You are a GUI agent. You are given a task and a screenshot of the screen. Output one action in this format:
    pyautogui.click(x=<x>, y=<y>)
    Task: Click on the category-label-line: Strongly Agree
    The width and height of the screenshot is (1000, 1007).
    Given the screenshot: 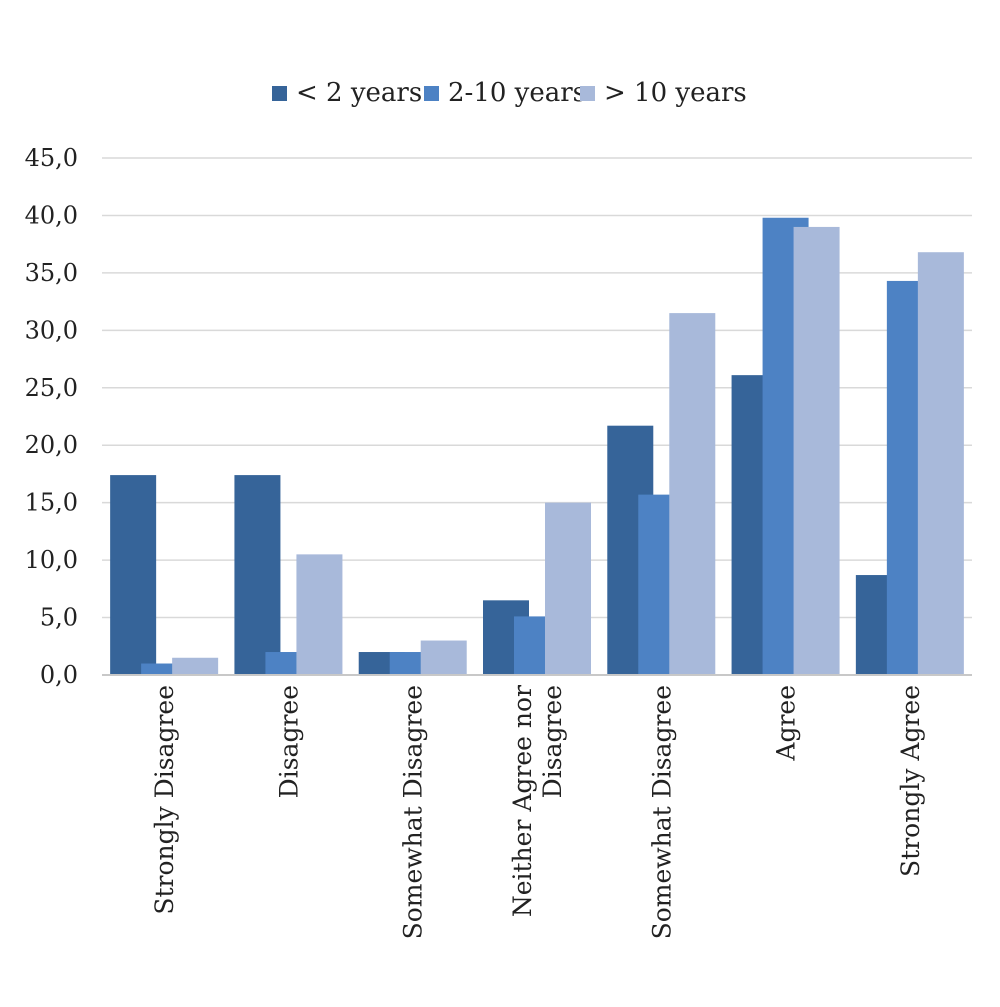 What is the action you would take?
    pyautogui.click(x=910, y=781)
    